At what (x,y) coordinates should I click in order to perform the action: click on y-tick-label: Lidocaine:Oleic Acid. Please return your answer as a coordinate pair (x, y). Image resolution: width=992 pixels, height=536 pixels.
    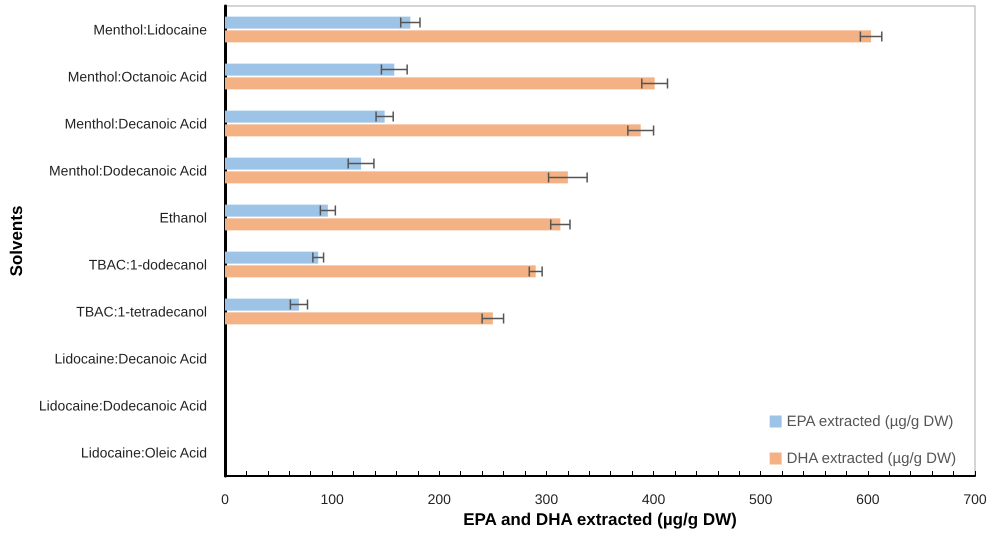
    Looking at the image, I should click on (143, 452).